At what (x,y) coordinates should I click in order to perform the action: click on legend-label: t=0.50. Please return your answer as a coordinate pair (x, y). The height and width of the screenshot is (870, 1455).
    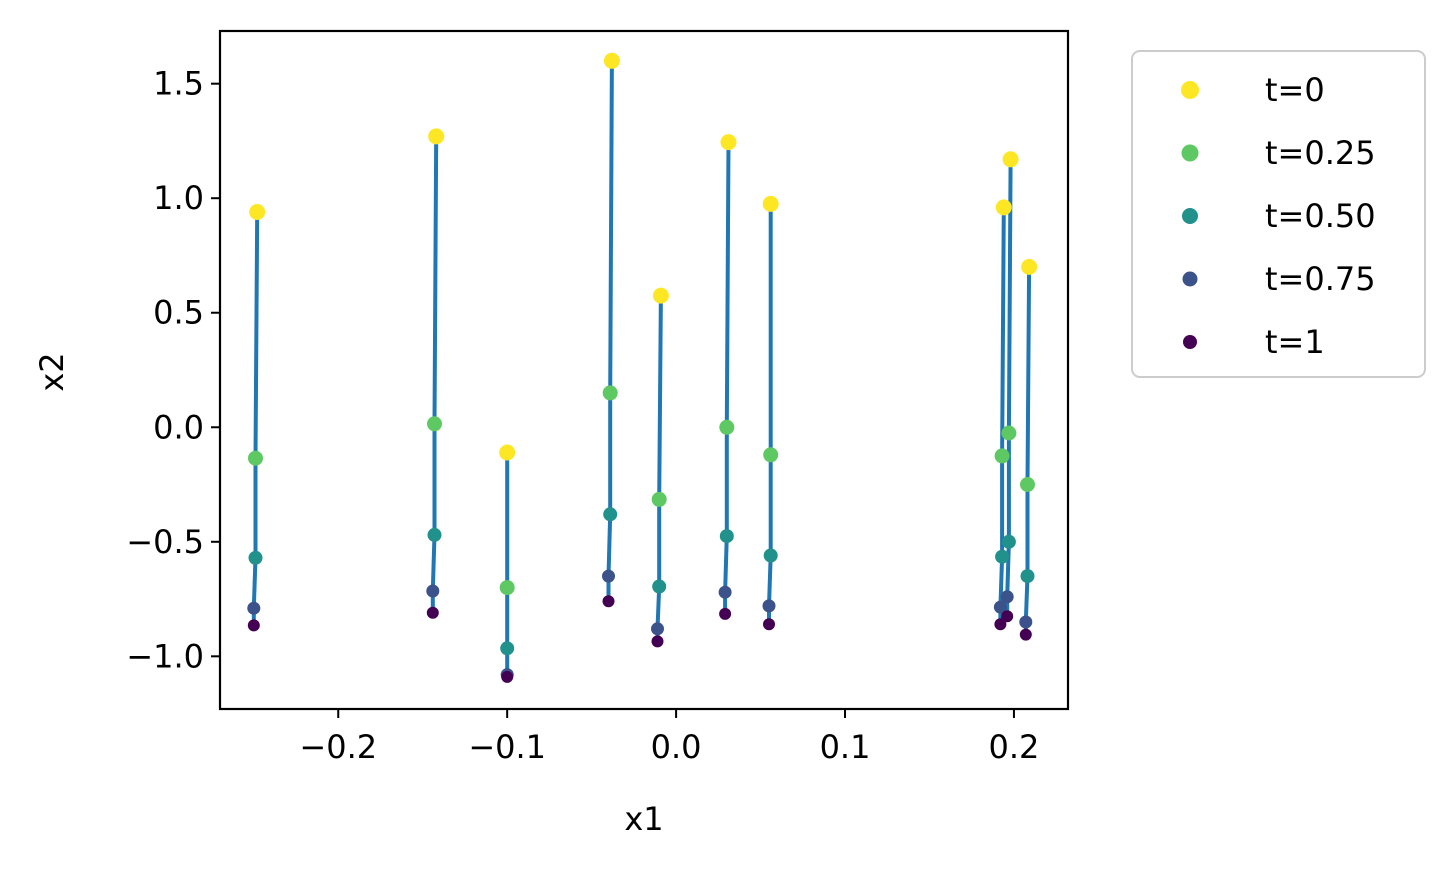
    Looking at the image, I should click on (1320, 216).